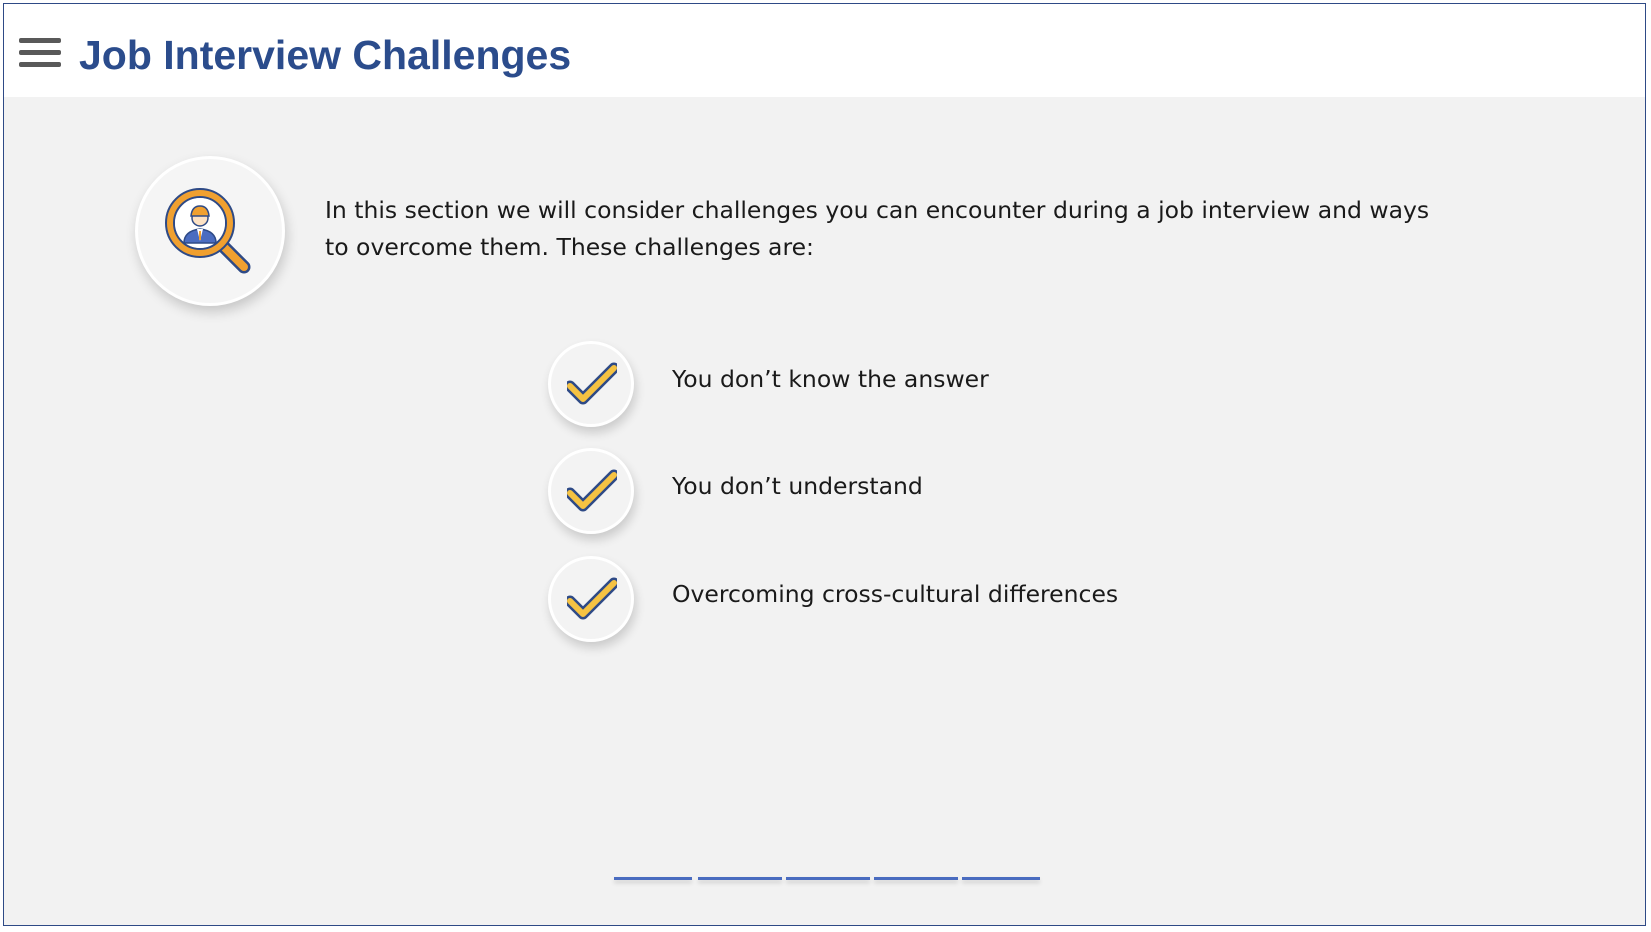 The image size is (1651, 932). What do you see at coordinates (797, 486) in the screenshot?
I see `challenge-label: You don’t understand` at bounding box center [797, 486].